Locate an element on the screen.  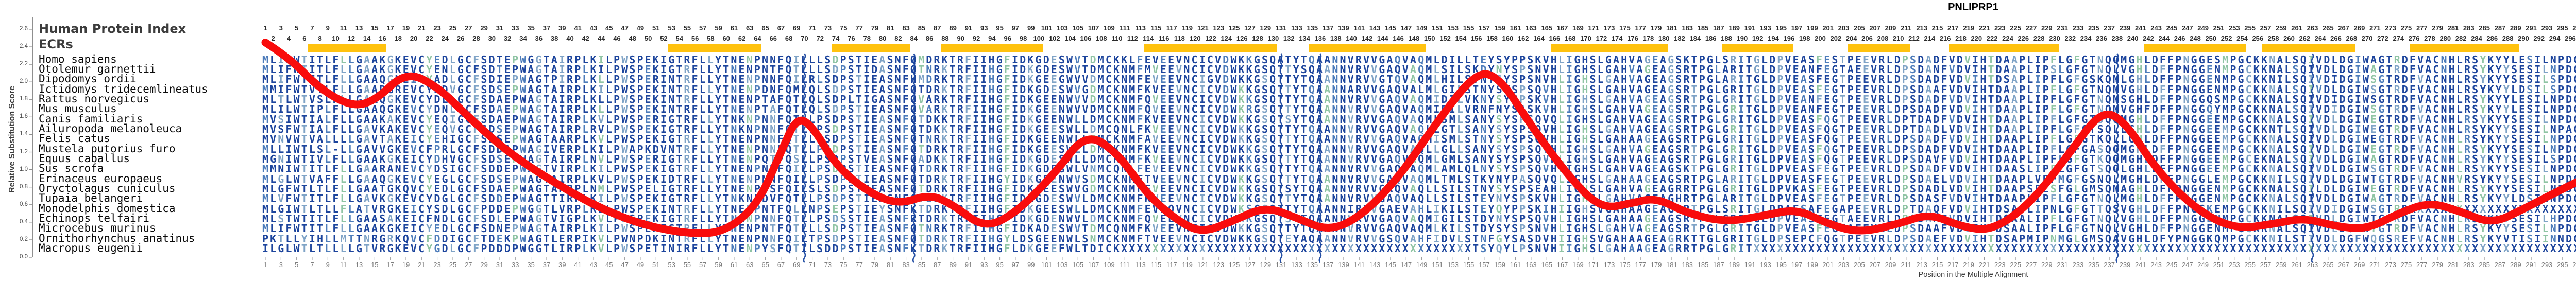
ruler-number-bottom: 199 is located at coordinates (1812, 265).